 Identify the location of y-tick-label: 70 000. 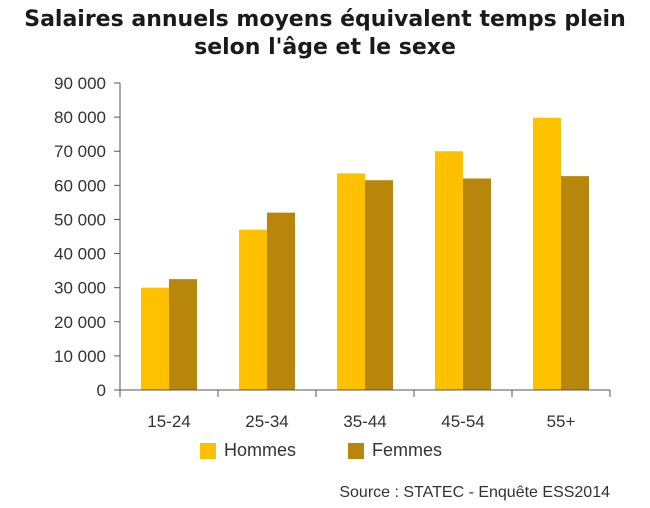
(80, 151).